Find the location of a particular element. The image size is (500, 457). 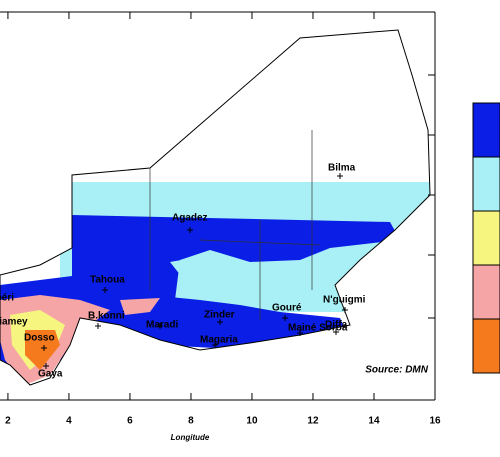

place-label: Mainé Soroa is located at coordinates (318, 328).